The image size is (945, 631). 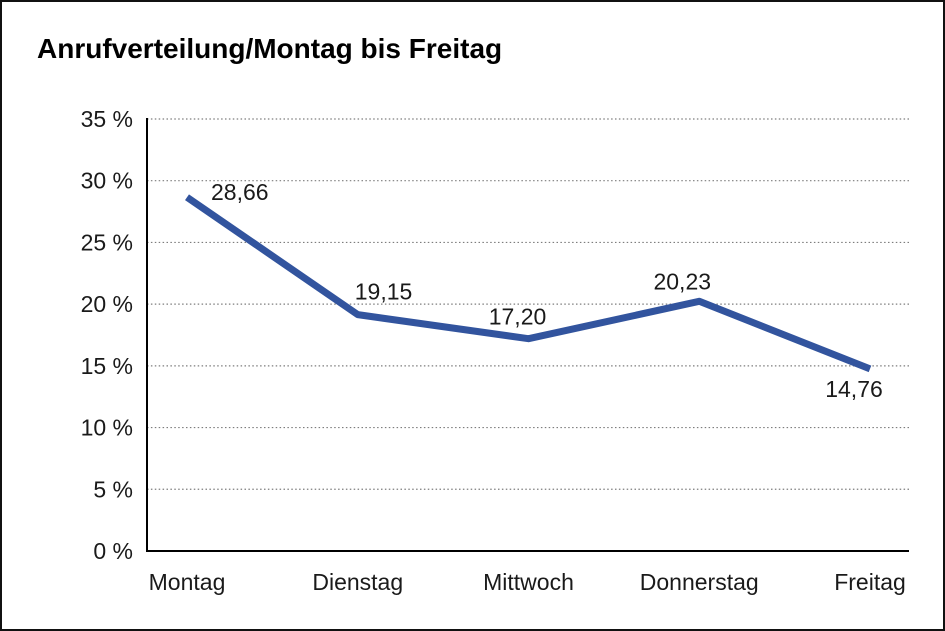 I want to click on y-tick-label: 30 %, so click(x=107, y=181).